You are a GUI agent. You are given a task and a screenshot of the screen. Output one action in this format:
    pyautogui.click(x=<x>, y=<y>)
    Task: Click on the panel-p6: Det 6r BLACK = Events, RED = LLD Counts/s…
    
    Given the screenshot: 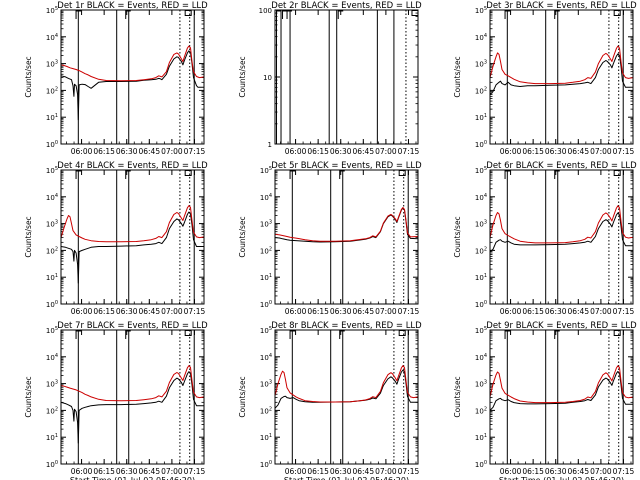 What is the action you would take?
    pyautogui.click(x=545, y=238)
    